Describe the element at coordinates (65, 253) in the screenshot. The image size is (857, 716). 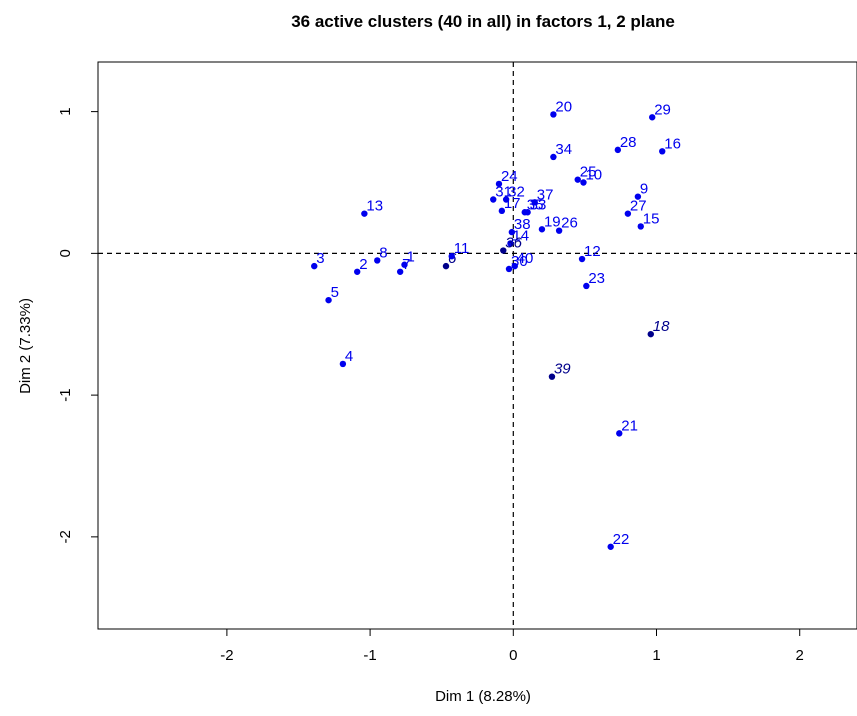
I see `y-tick-label: 0` at that location.